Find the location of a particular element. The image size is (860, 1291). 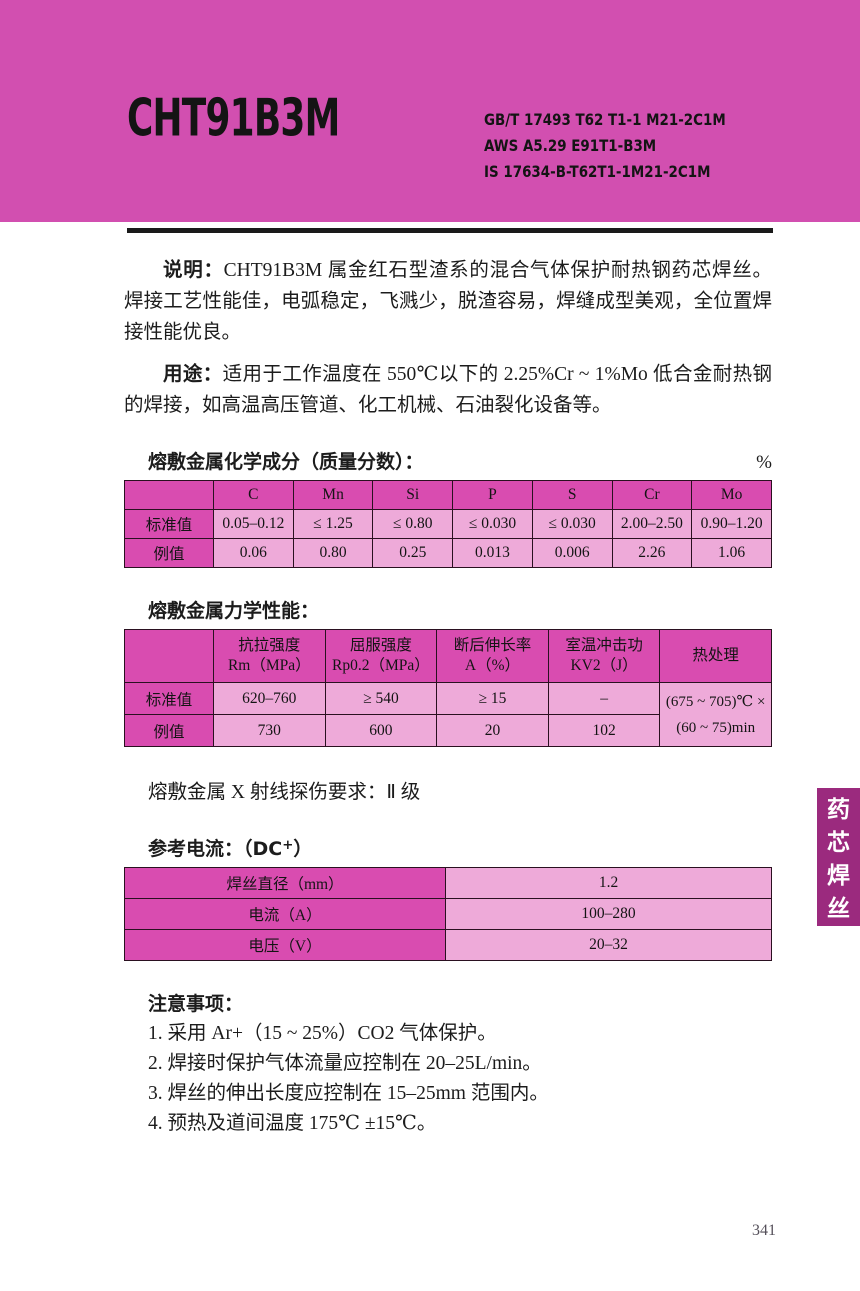

mech-col-elongation: 断后伸长率 A（%） is located at coordinates (492, 656).